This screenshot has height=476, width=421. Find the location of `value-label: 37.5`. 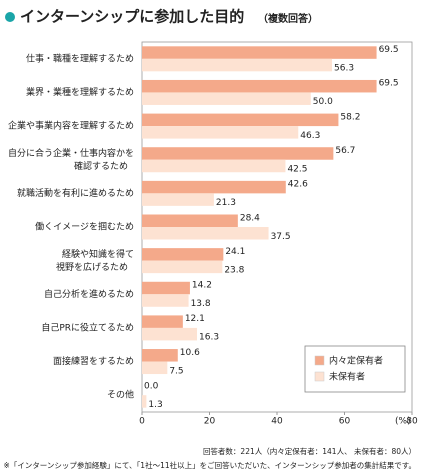

value-label: 37.5 is located at coordinates (281, 237).